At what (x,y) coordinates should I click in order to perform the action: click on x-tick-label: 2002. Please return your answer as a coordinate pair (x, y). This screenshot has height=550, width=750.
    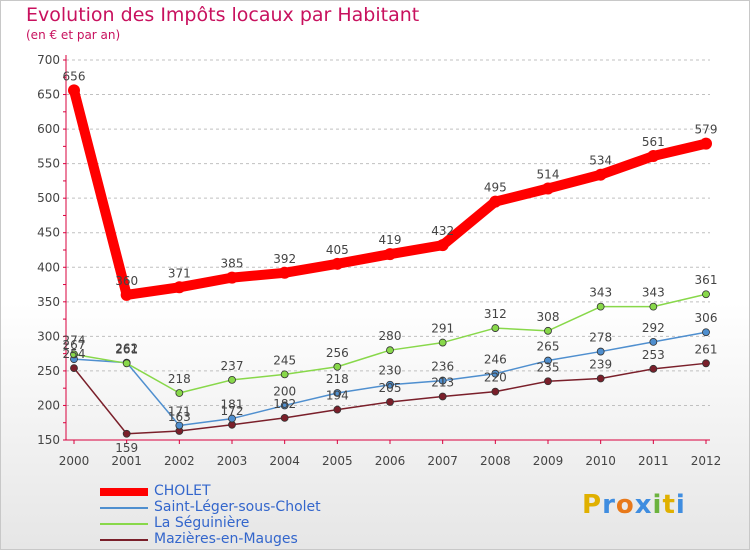
    Looking at the image, I should click on (179, 461).